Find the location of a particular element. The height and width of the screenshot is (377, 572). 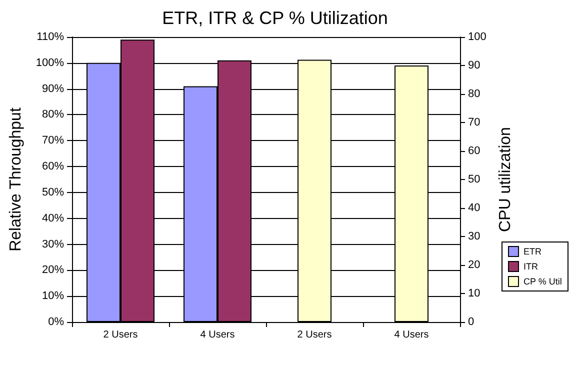

legend-label: CP % Util is located at coordinates (542, 281).